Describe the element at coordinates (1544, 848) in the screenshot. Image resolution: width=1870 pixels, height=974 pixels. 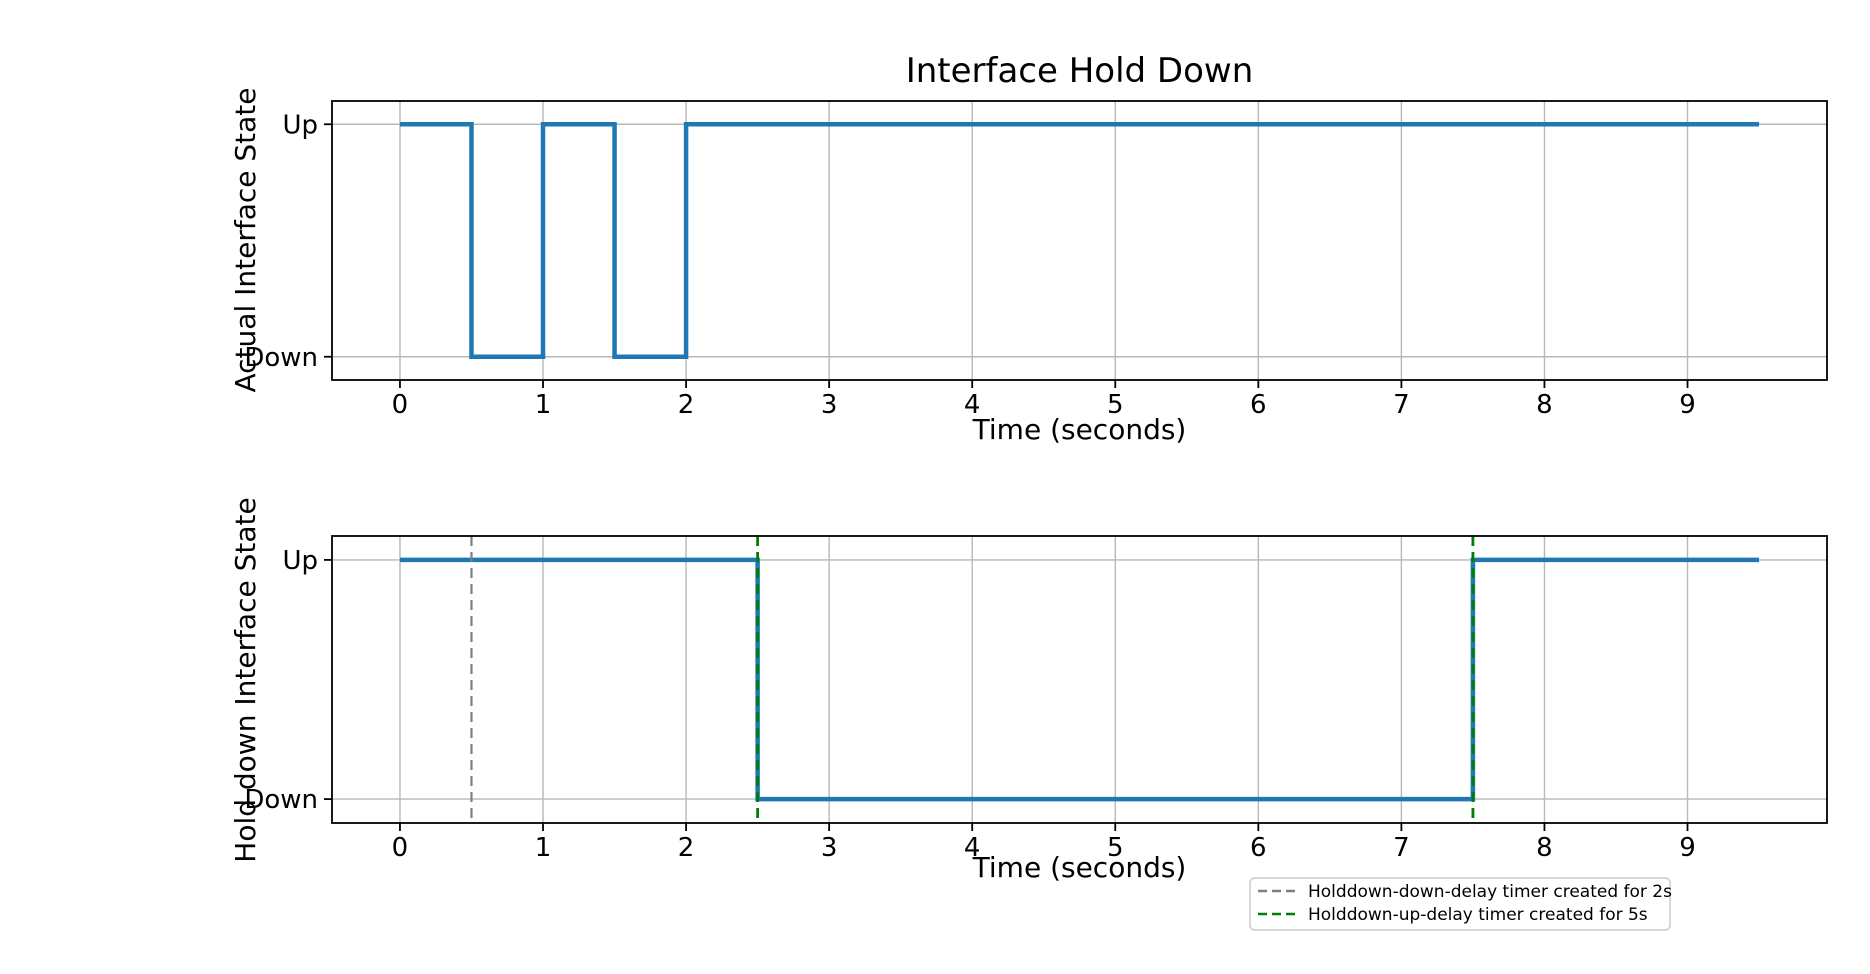
I see `bottom-x-tick-label: 8` at that location.